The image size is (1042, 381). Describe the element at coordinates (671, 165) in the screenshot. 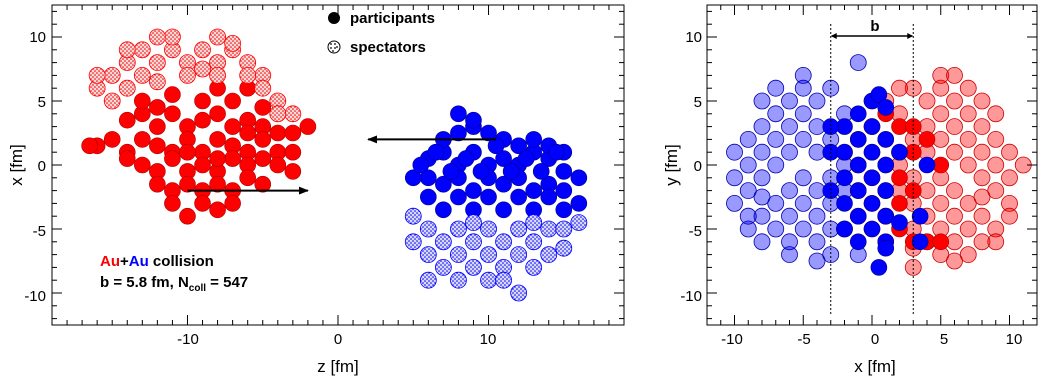

I see `right-y-axis-label: y [fm]` at that location.